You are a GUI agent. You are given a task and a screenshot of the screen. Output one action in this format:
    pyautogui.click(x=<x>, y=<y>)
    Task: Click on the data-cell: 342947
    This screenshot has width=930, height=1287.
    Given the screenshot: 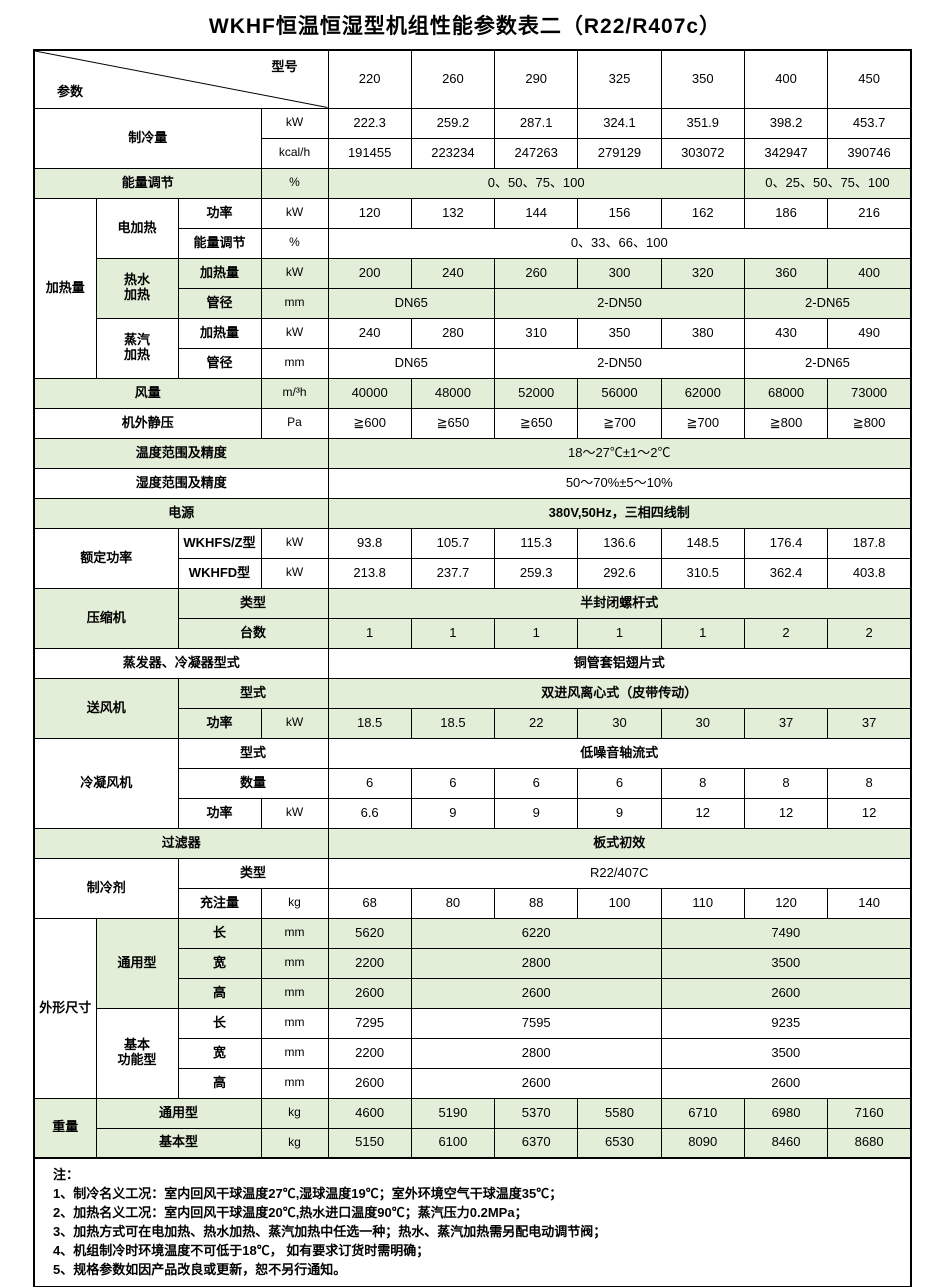 What is the action you would take?
    pyautogui.click(x=786, y=153)
    